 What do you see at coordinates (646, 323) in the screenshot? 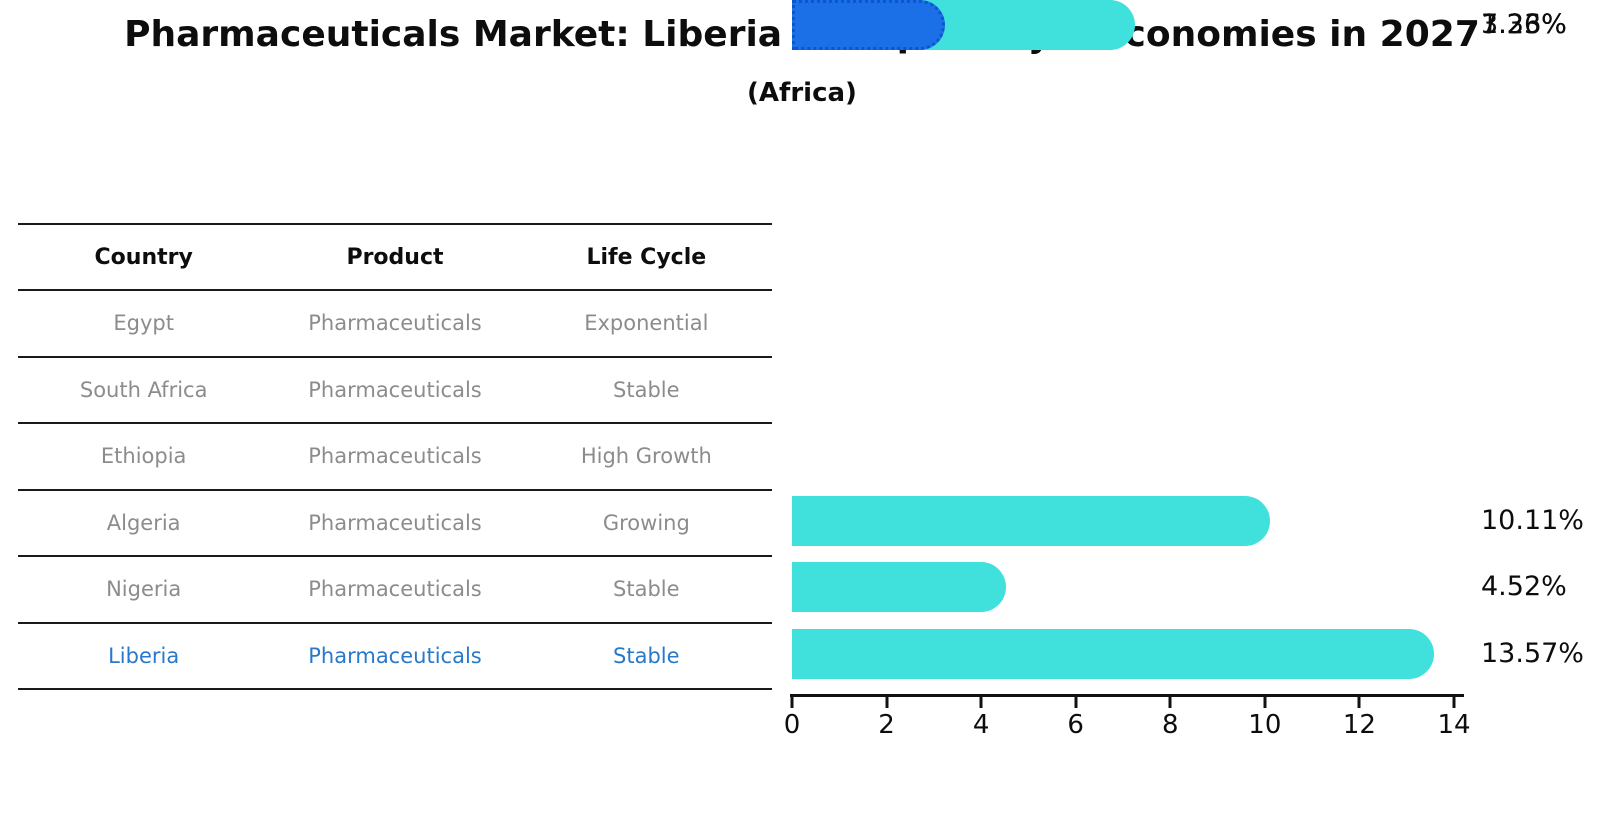
I see `cell-life-cycle: Exponential` at bounding box center [646, 323].